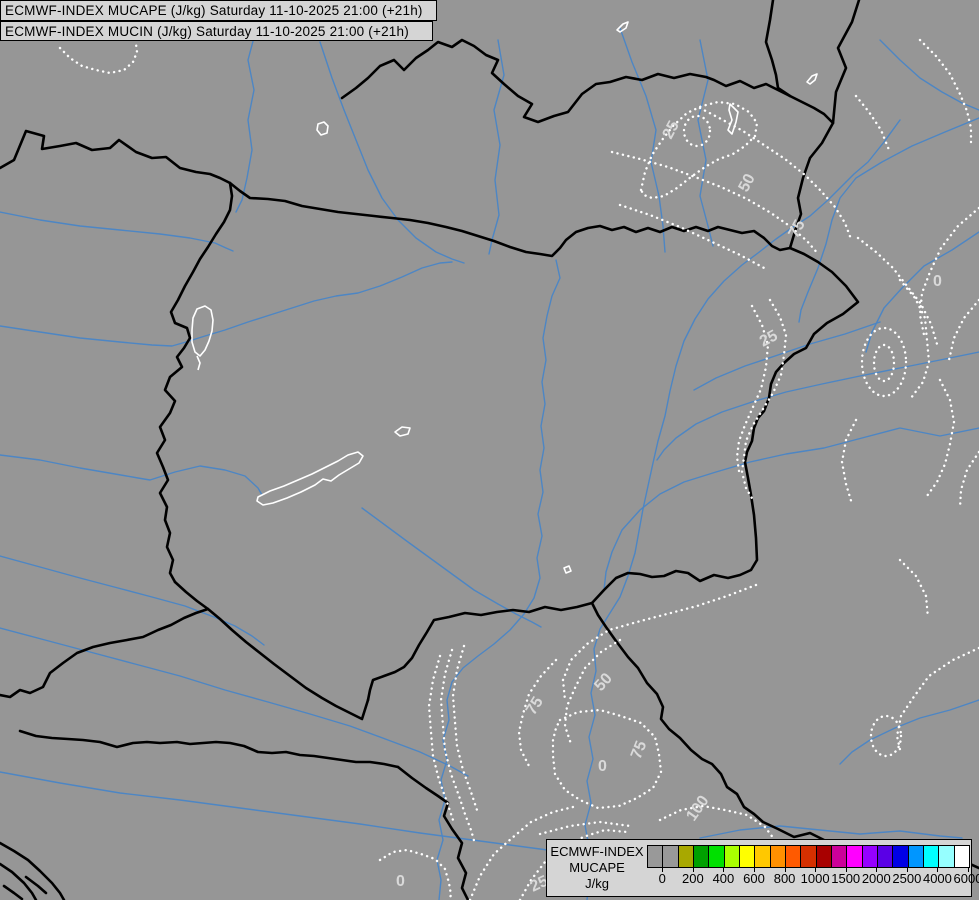 The image size is (979, 900). Describe the element at coordinates (597, 851) in the screenshot. I see `legend-title-model: ECMWF-INDEX` at that location.